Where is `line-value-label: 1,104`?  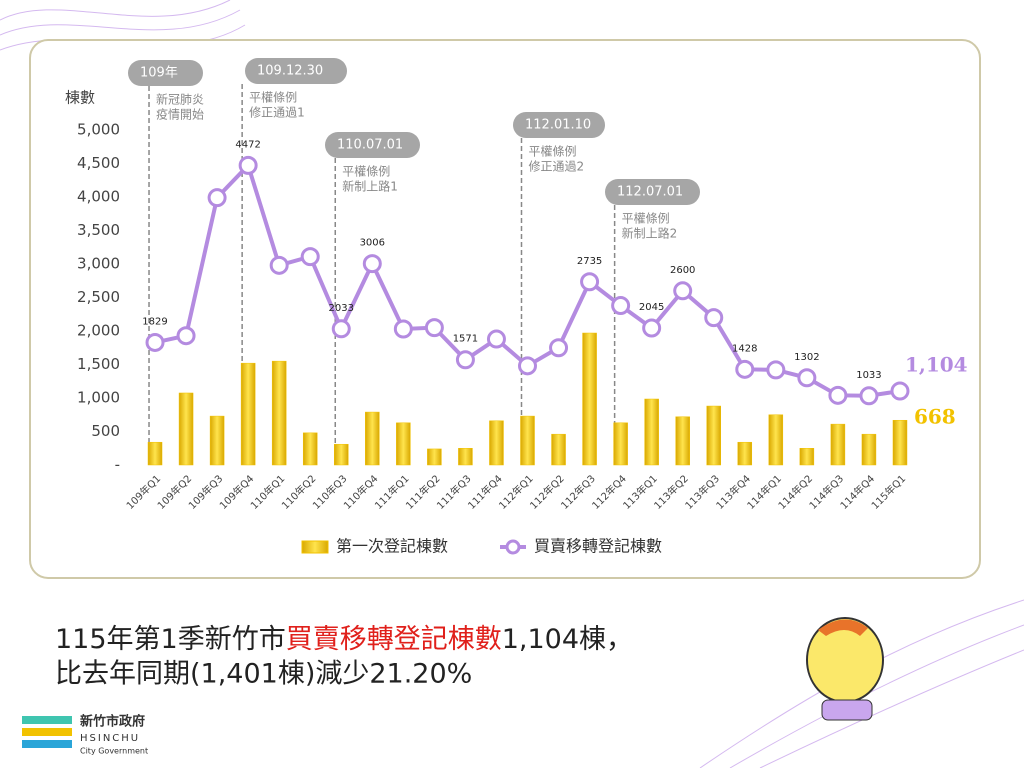
line-value-label: 1,104 is located at coordinates (936, 365).